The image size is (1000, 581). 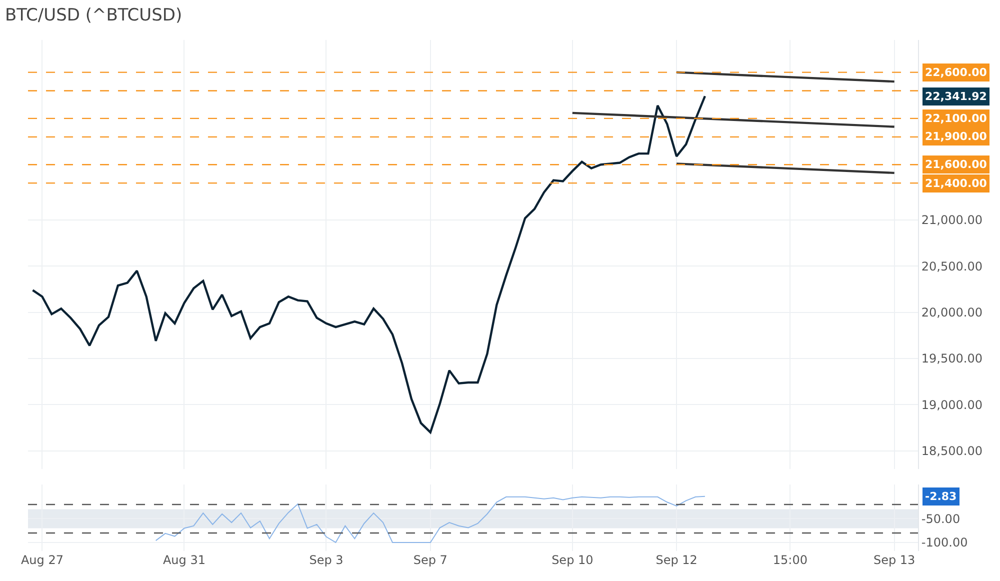 What do you see at coordinates (956, 164) in the screenshot?
I see `ref-line-label: 21,600.00` at bounding box center [956, 164].